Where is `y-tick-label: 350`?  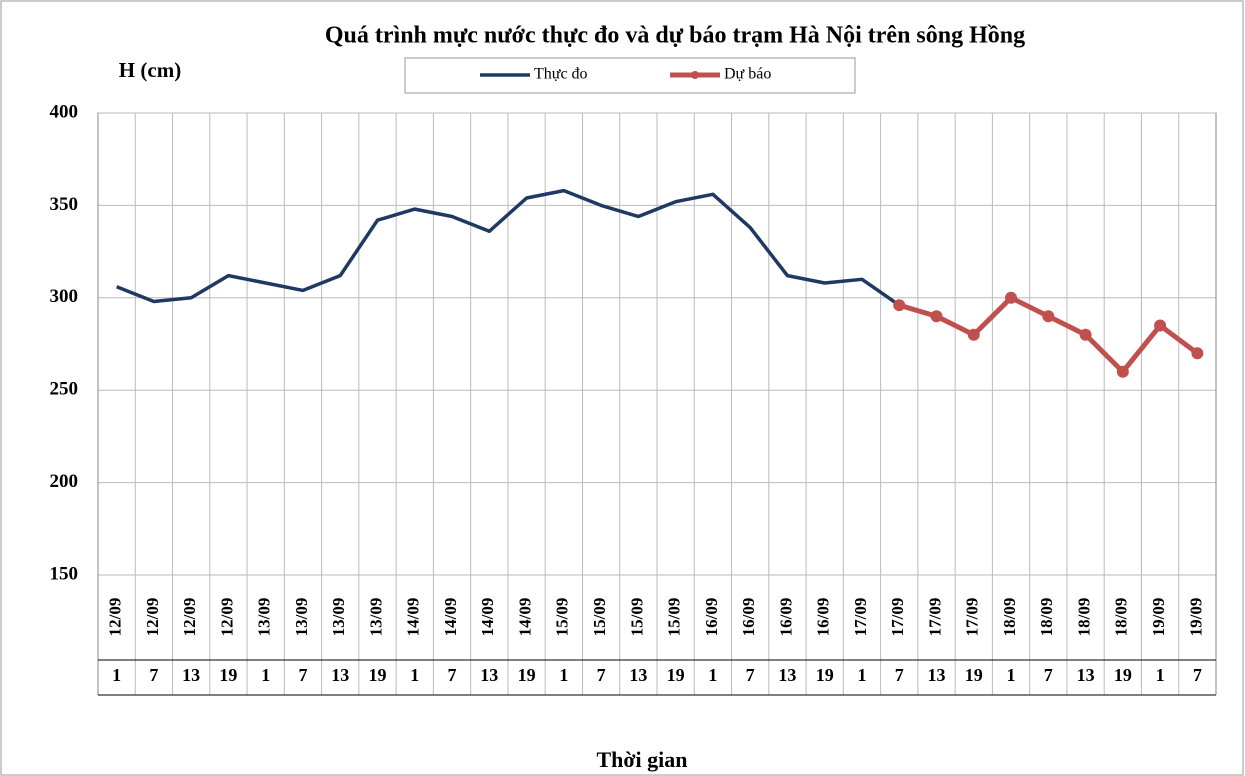
y-tick-label: 350 is located at coordinates (64, 204).